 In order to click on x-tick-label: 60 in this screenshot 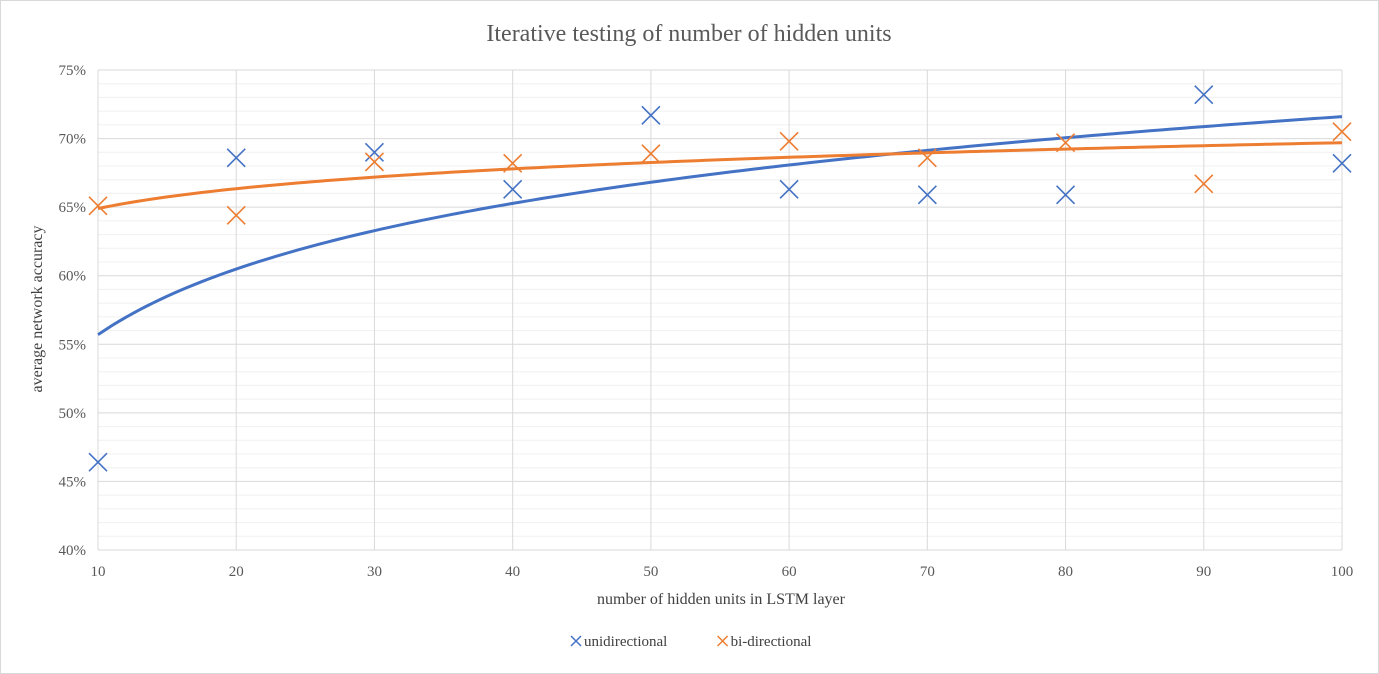, I will do `click(789, 572)`.